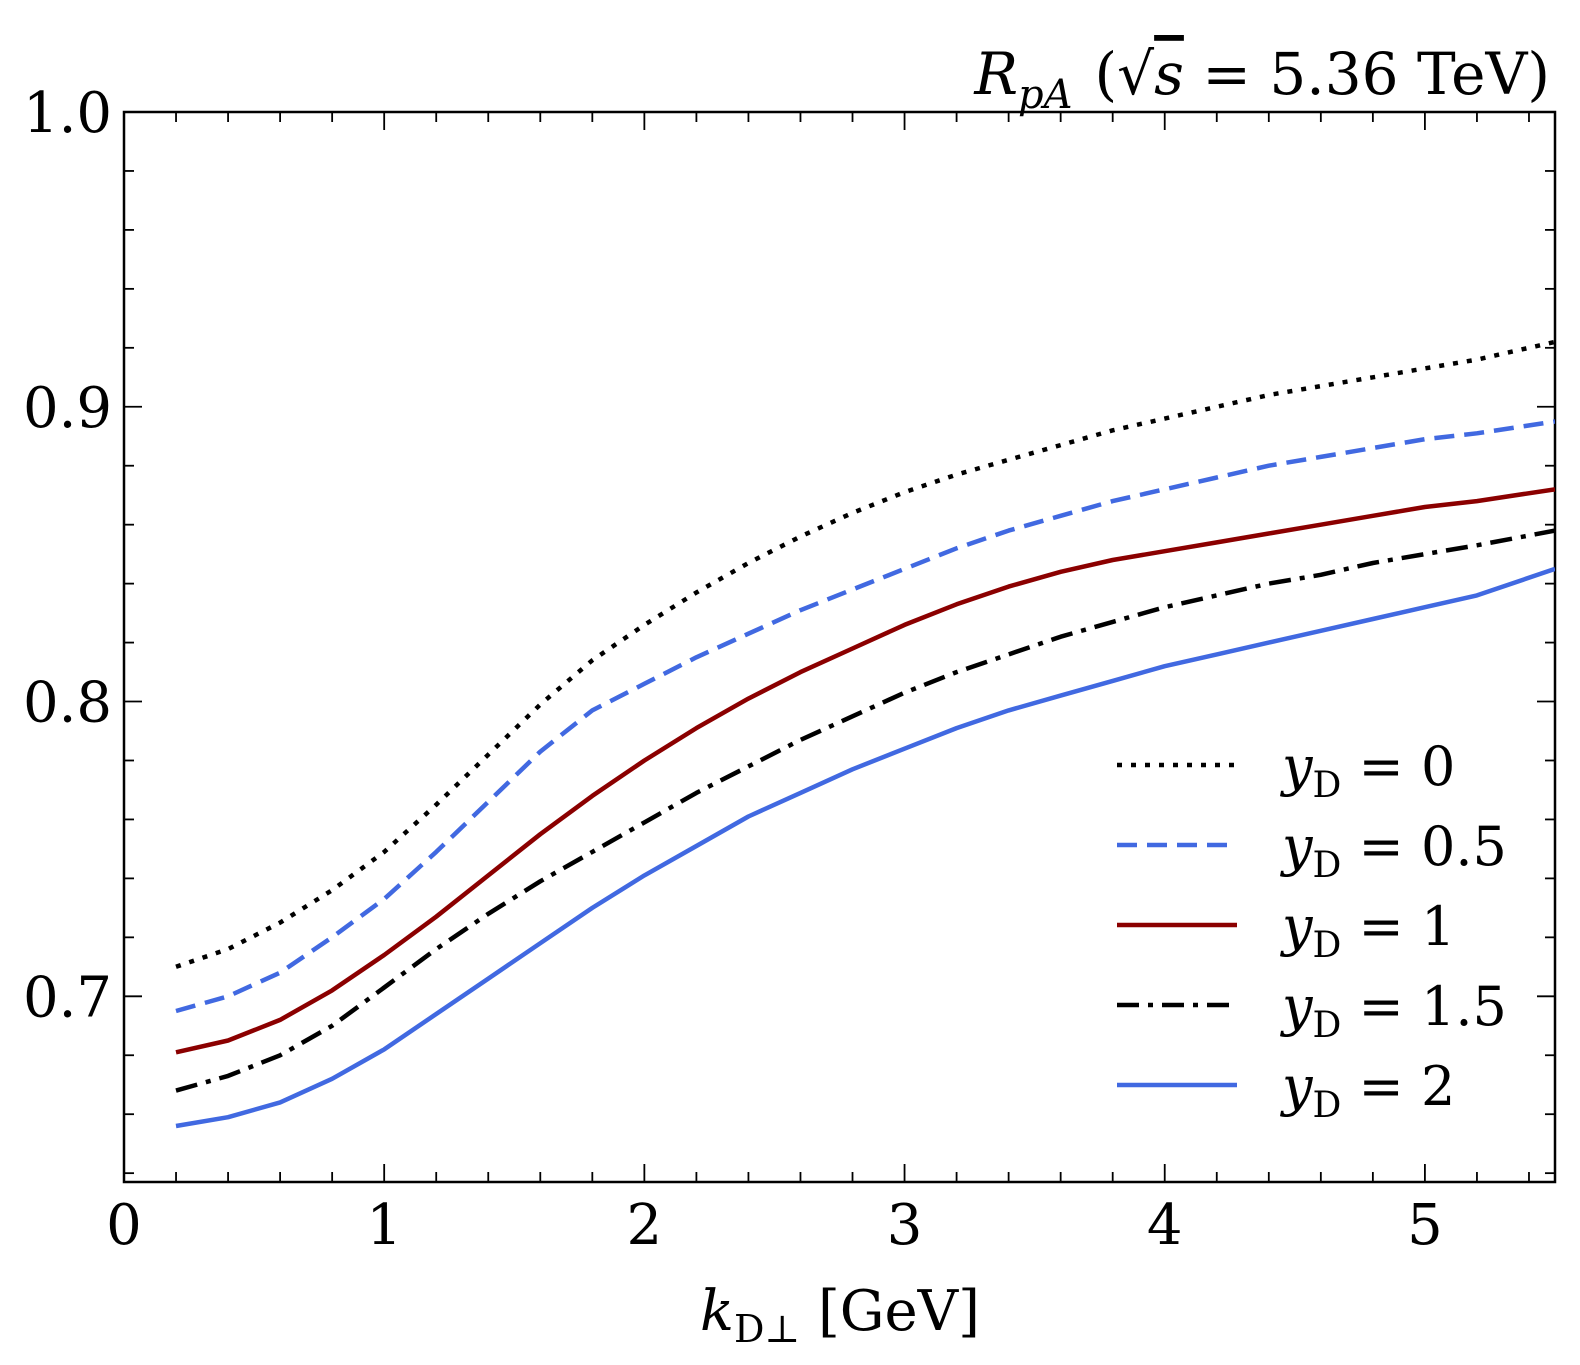 This screenshot has width=1580, height=1365. I want to click on x-axis-label-sub: D⊥, so click(767, 1329).